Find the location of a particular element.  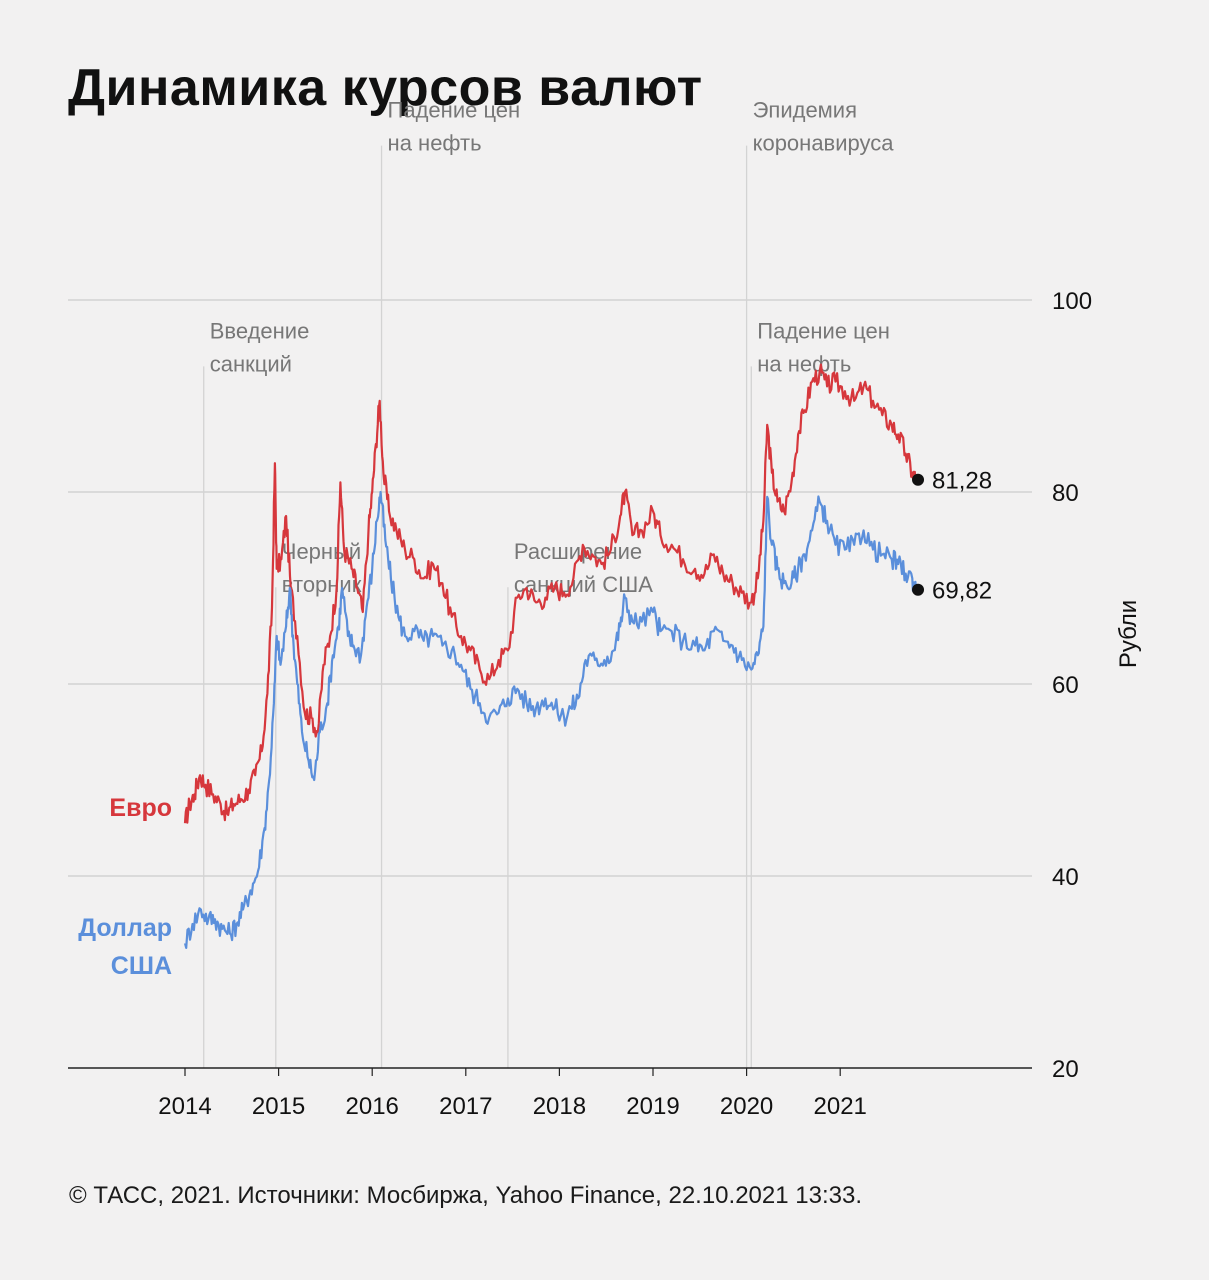

series-label-usd: США is located at coordinates (141, 966).